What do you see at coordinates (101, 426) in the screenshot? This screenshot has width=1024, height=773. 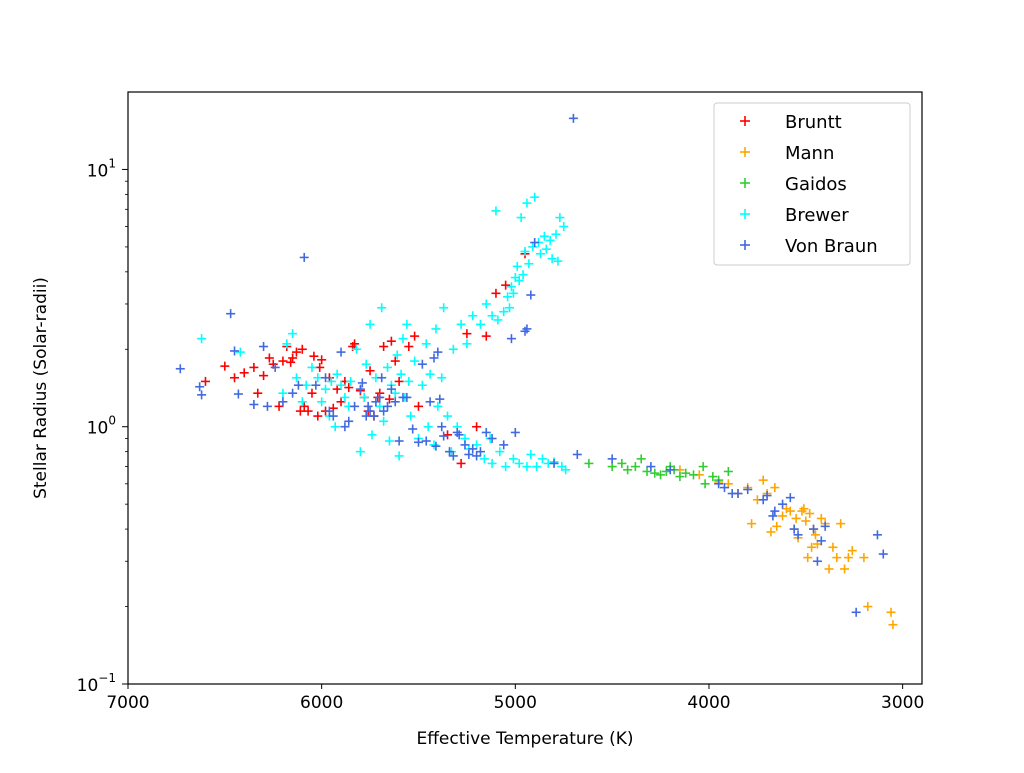 I see `y-tick-label: 10⁰` at bounding box center [101, 426].